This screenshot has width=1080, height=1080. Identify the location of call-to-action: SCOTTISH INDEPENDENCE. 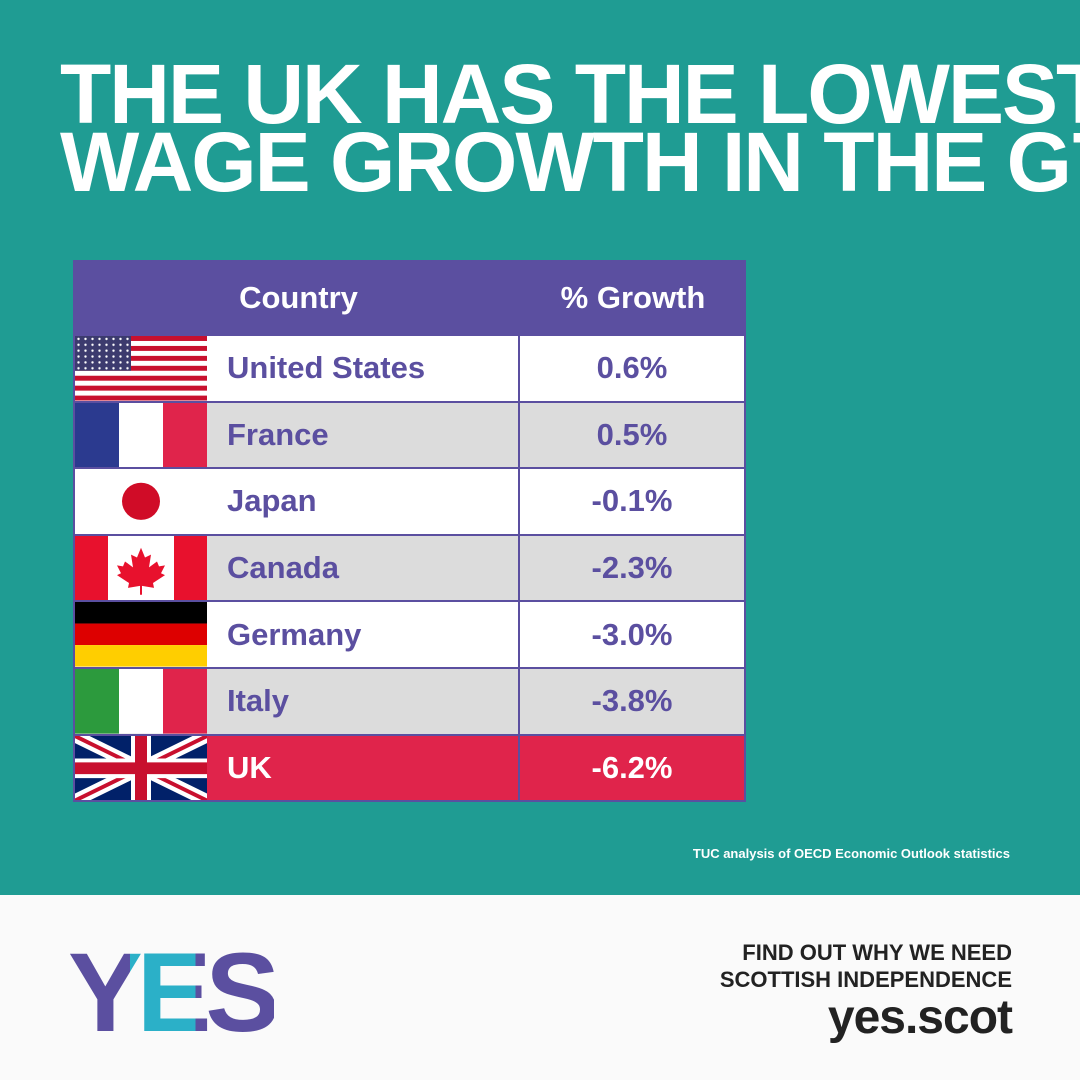
(865, 979).